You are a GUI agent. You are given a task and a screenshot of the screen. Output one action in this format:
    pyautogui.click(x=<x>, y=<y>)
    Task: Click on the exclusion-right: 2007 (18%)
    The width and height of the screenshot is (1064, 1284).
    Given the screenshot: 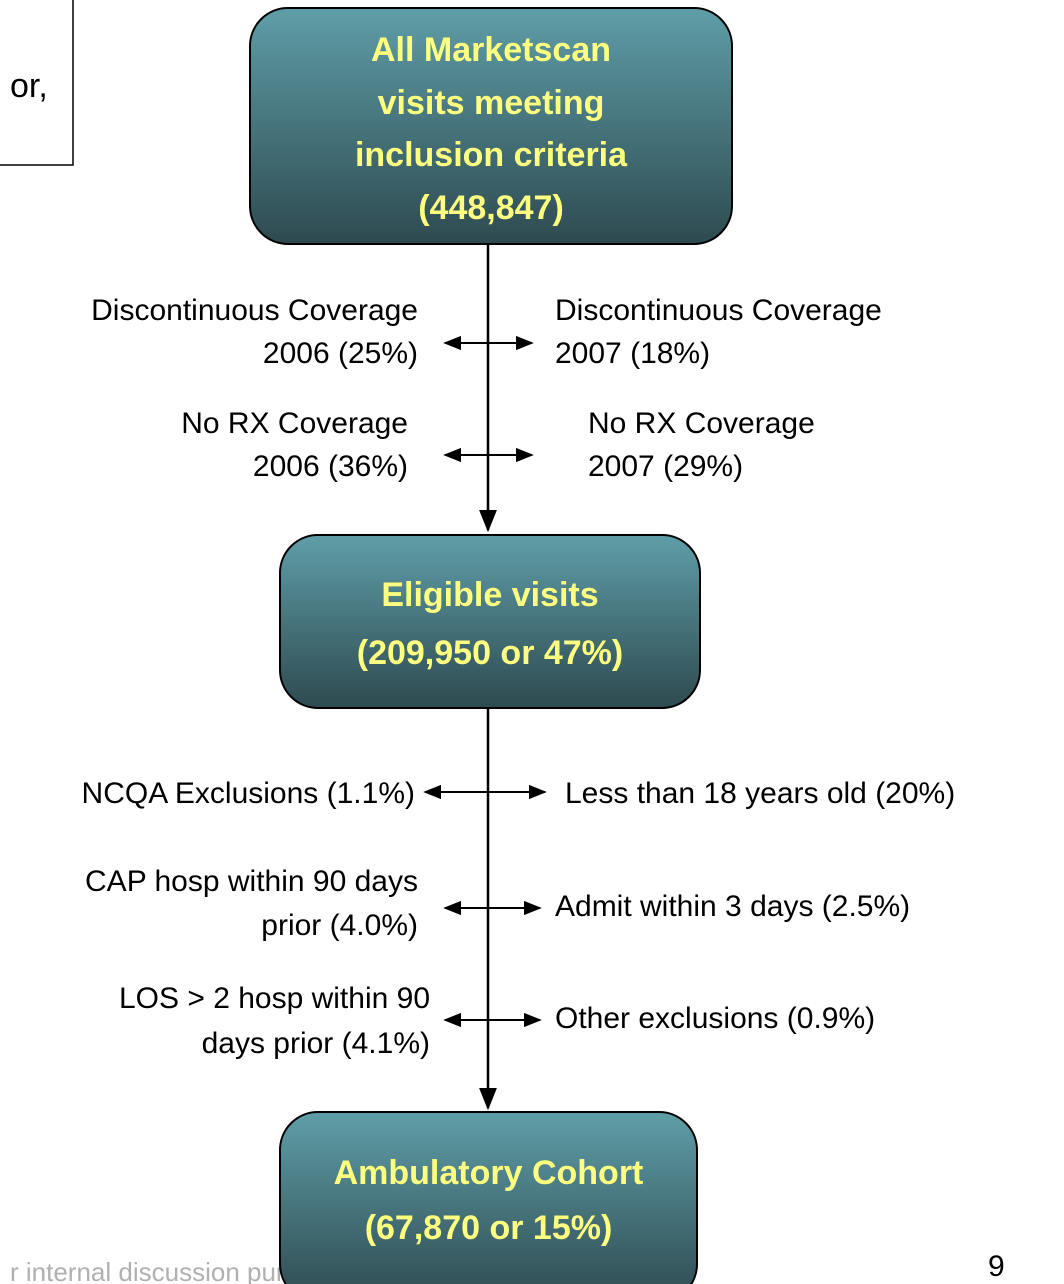 What is the action you would take?
    pyautogui.click(x=632, y=353)
    